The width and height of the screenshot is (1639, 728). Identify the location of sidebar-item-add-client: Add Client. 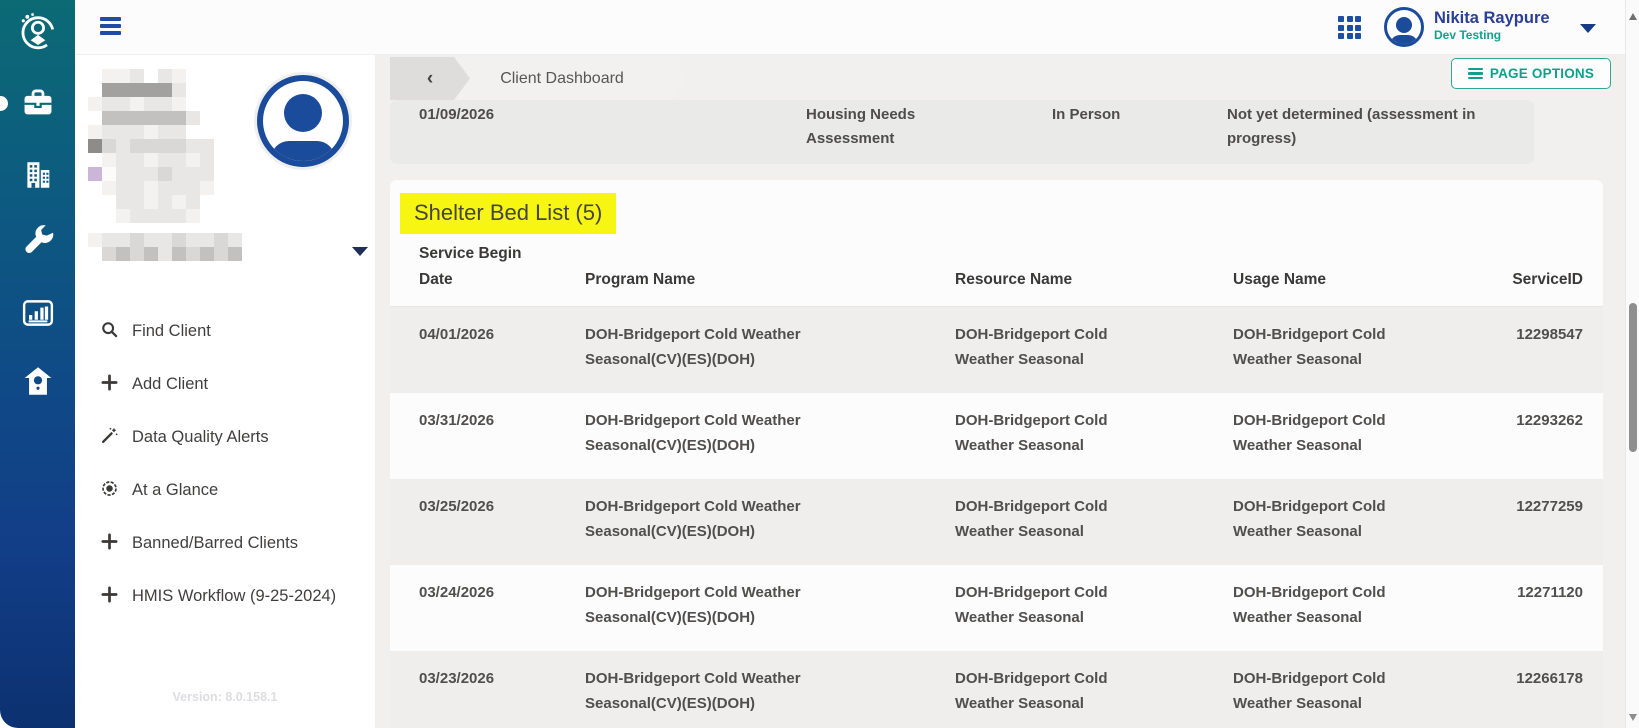
(225, 384).